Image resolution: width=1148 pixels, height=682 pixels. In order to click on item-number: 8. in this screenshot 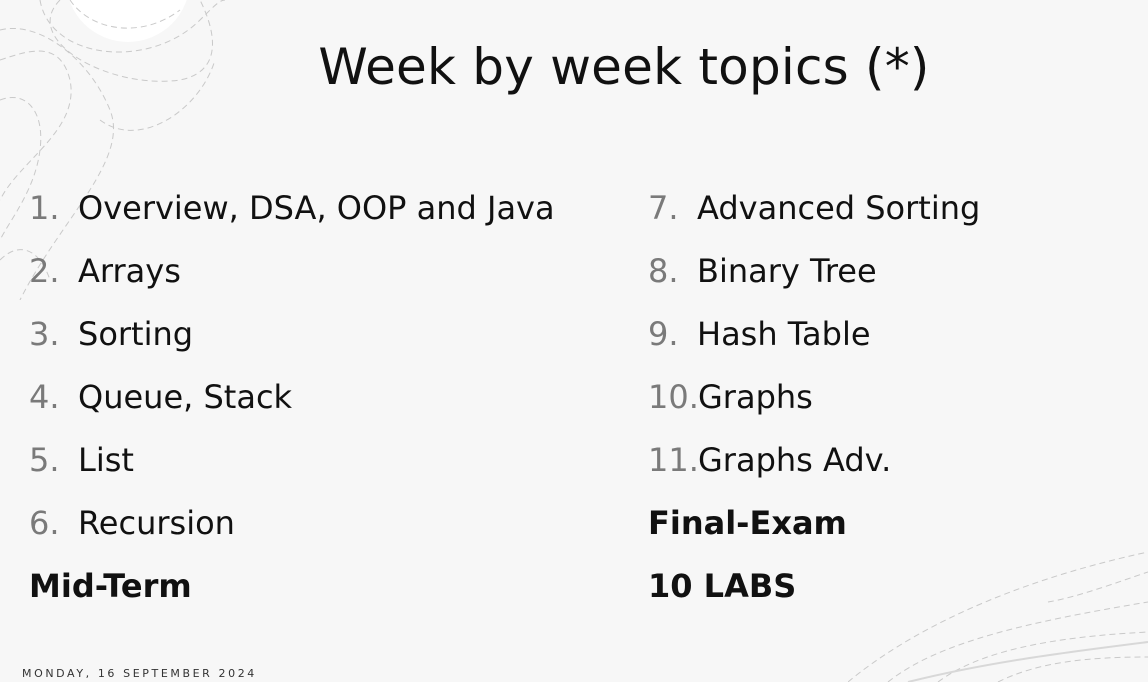, I will do `click(663, 271)`.